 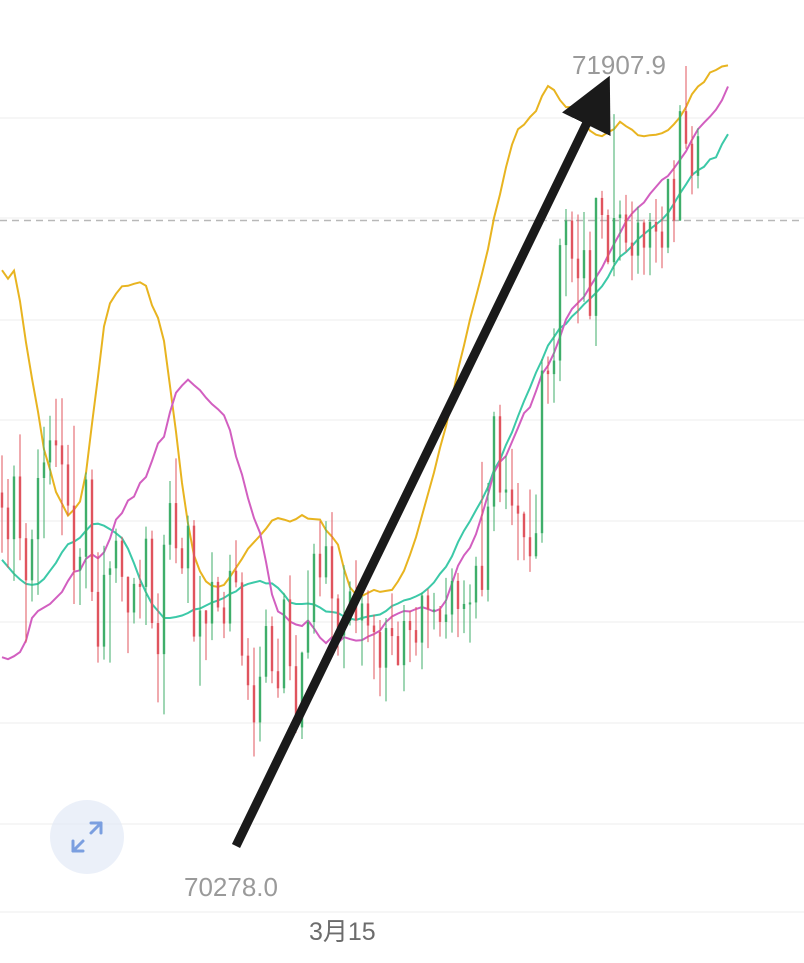 What do you see at coordinates (231, 887) in the screenshot?
I see `low-price-label: 70278.0` at bounding box center [231, 887].